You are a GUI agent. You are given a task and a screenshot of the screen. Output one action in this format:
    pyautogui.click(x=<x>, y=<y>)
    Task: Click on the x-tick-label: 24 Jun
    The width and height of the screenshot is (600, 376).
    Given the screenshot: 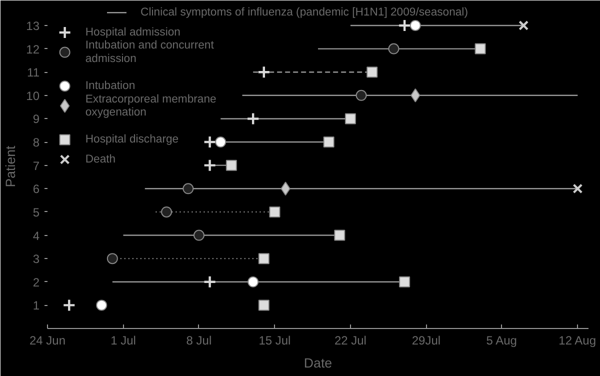 What is the action you would take?
    pyautogui.click(x=47, y=341)
    